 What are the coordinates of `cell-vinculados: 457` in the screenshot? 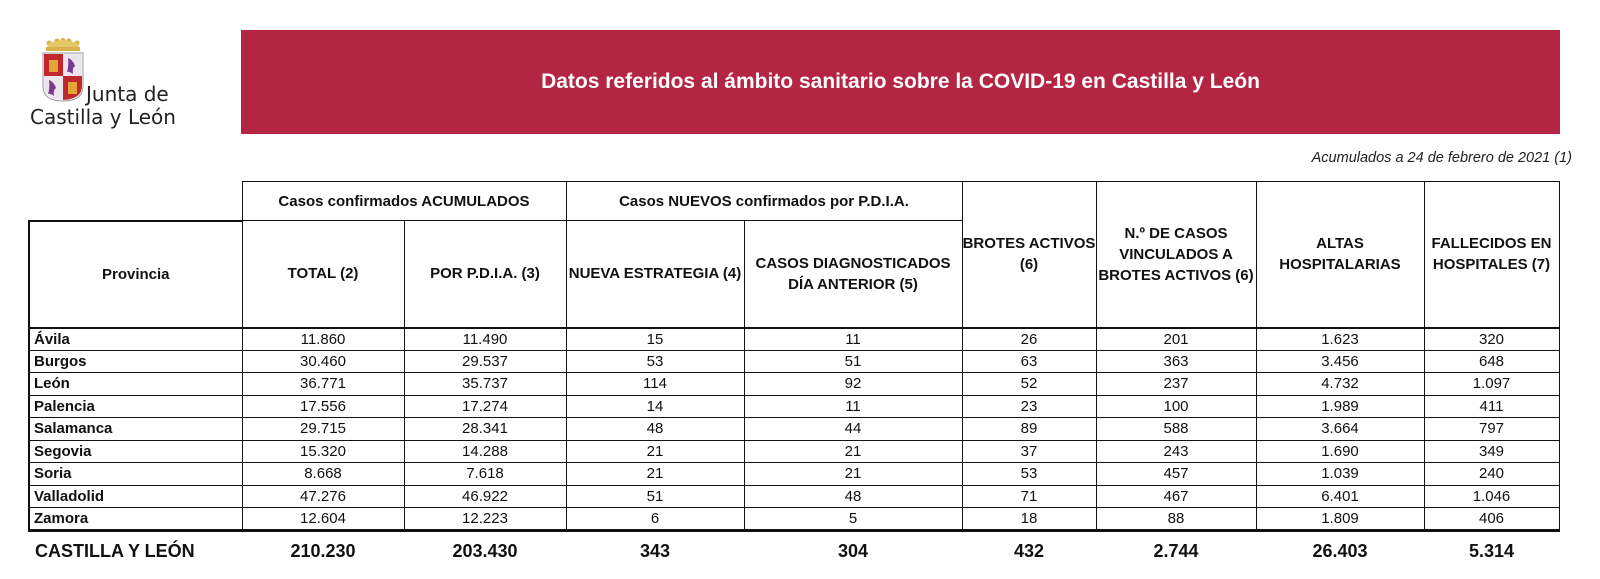 It's located at (1176, 474).